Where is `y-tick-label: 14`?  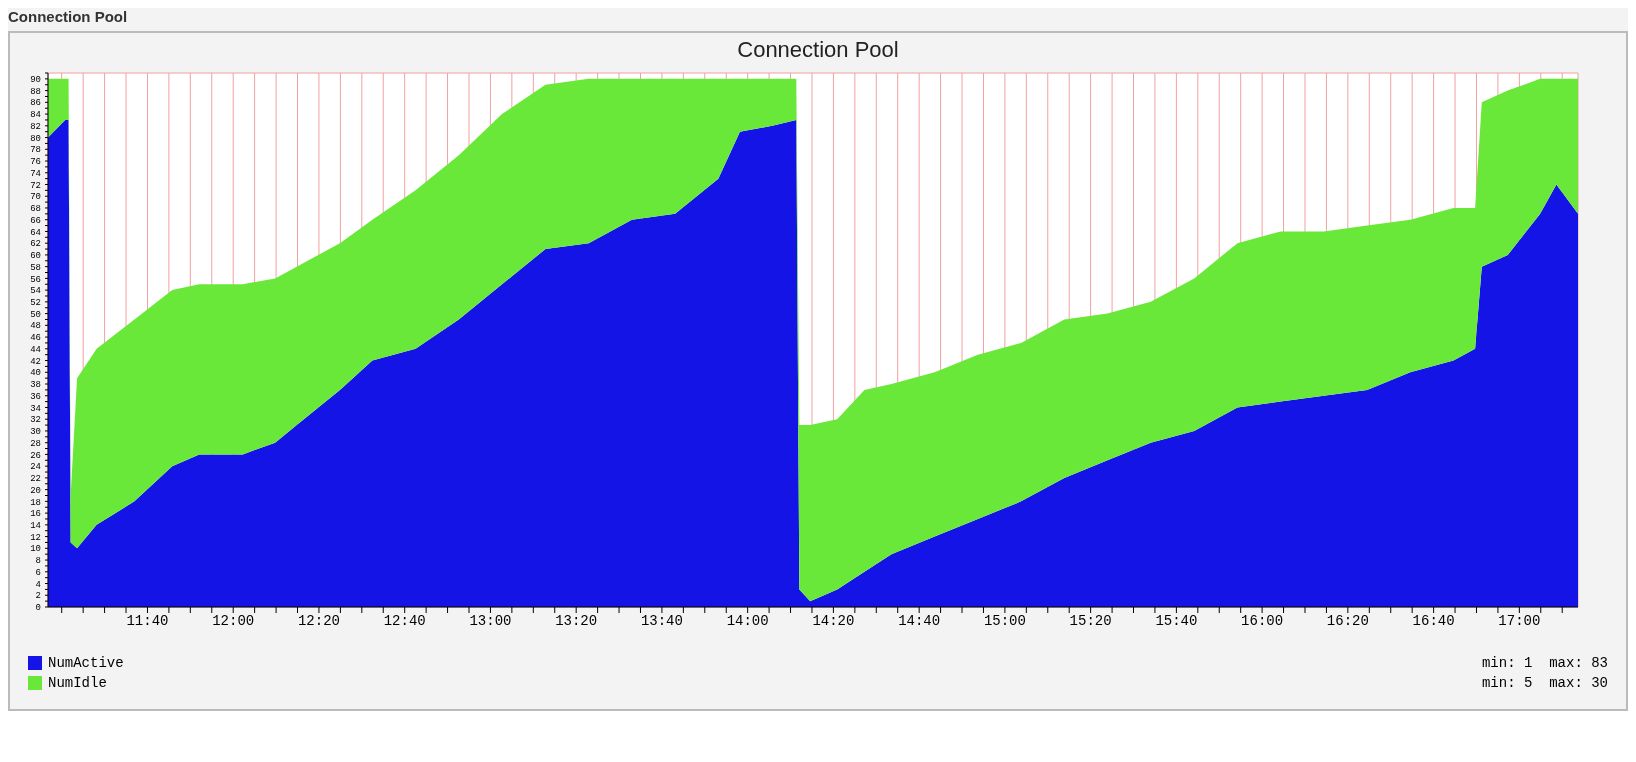 y-tick-label: 14 is located at coordinates (35, 526).